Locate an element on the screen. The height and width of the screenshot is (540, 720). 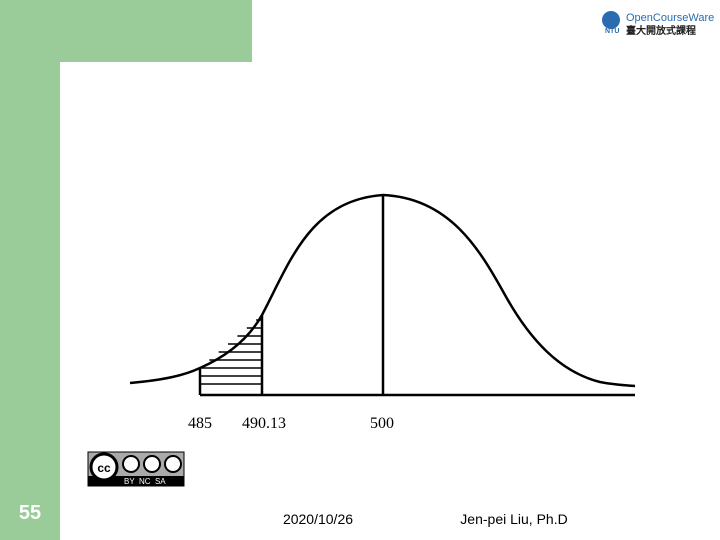
axis-label: 500 is located at coordinates (382, 423).